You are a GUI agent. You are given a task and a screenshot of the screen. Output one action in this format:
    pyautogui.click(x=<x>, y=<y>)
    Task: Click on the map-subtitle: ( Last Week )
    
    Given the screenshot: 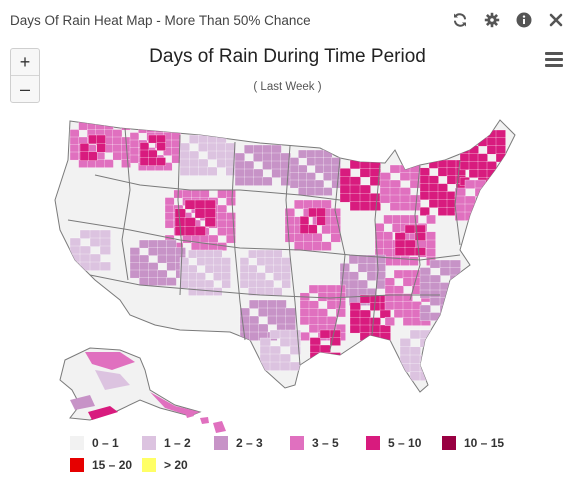 What is the action you would take?
    pyautogui.click(x=287, y=87)
    